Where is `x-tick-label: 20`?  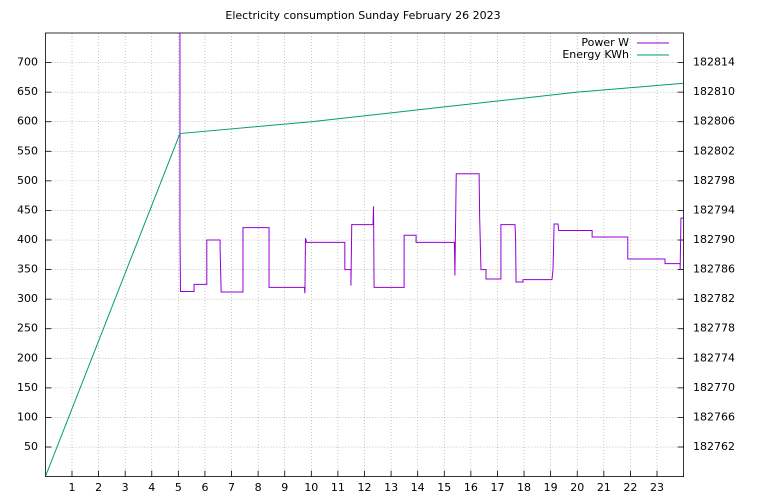 x-tick-label: 20 is located at coordinates (577, 487).